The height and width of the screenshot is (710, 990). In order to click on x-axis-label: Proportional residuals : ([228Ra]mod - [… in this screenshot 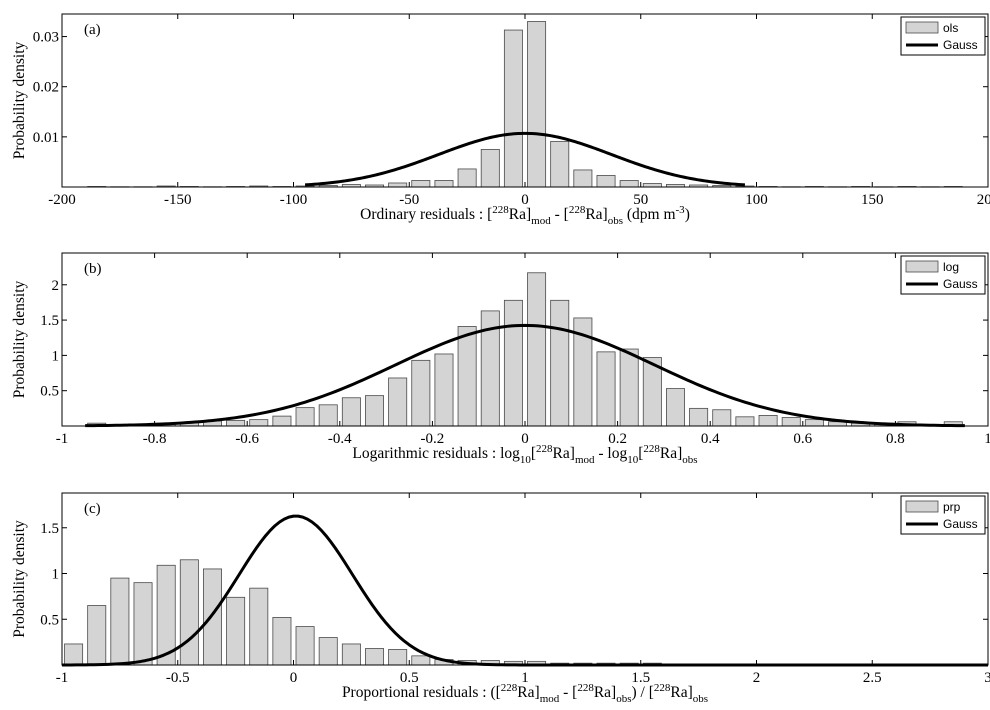, I will do `click(525, 693)`.